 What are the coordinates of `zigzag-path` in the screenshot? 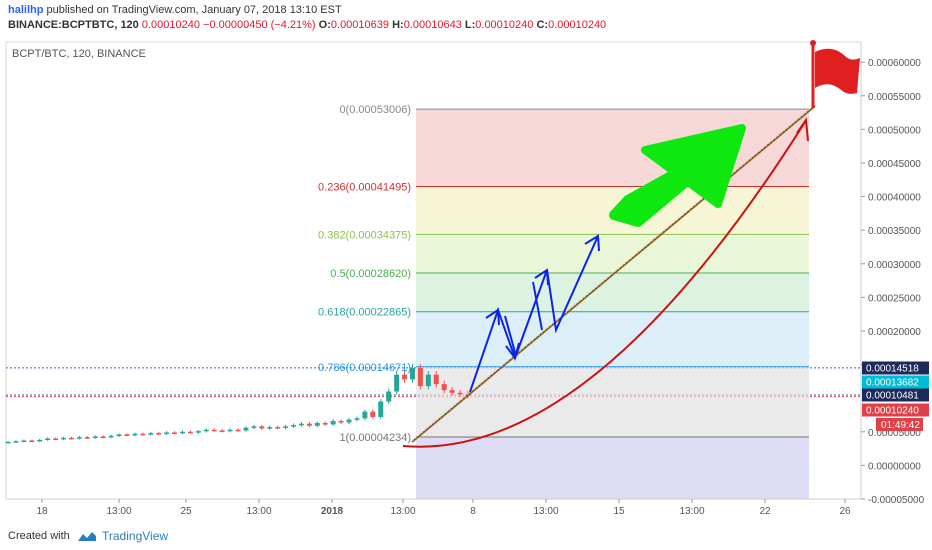 It's located at (534, 314).